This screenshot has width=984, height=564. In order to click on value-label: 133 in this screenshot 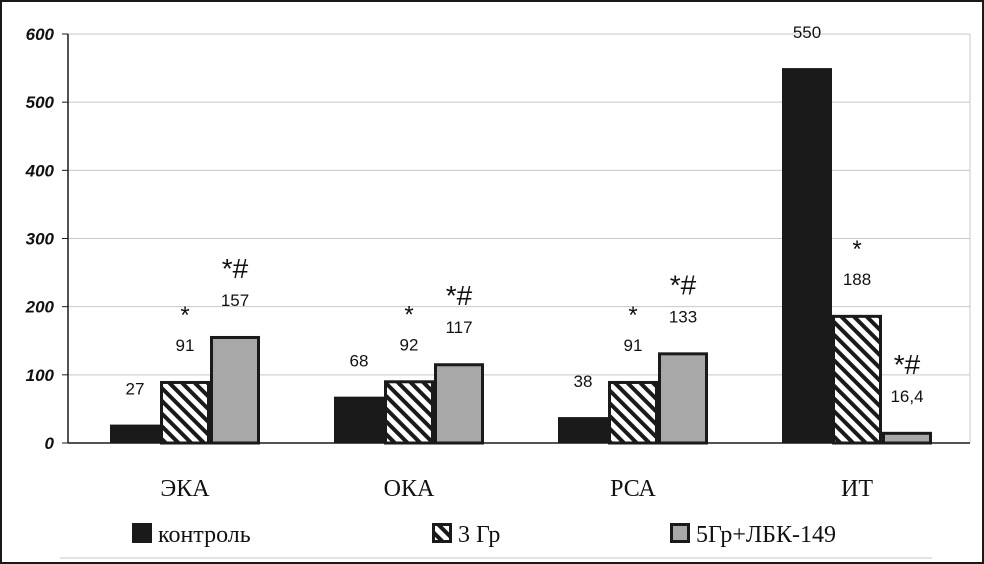, I will do `click(683, 316)`.